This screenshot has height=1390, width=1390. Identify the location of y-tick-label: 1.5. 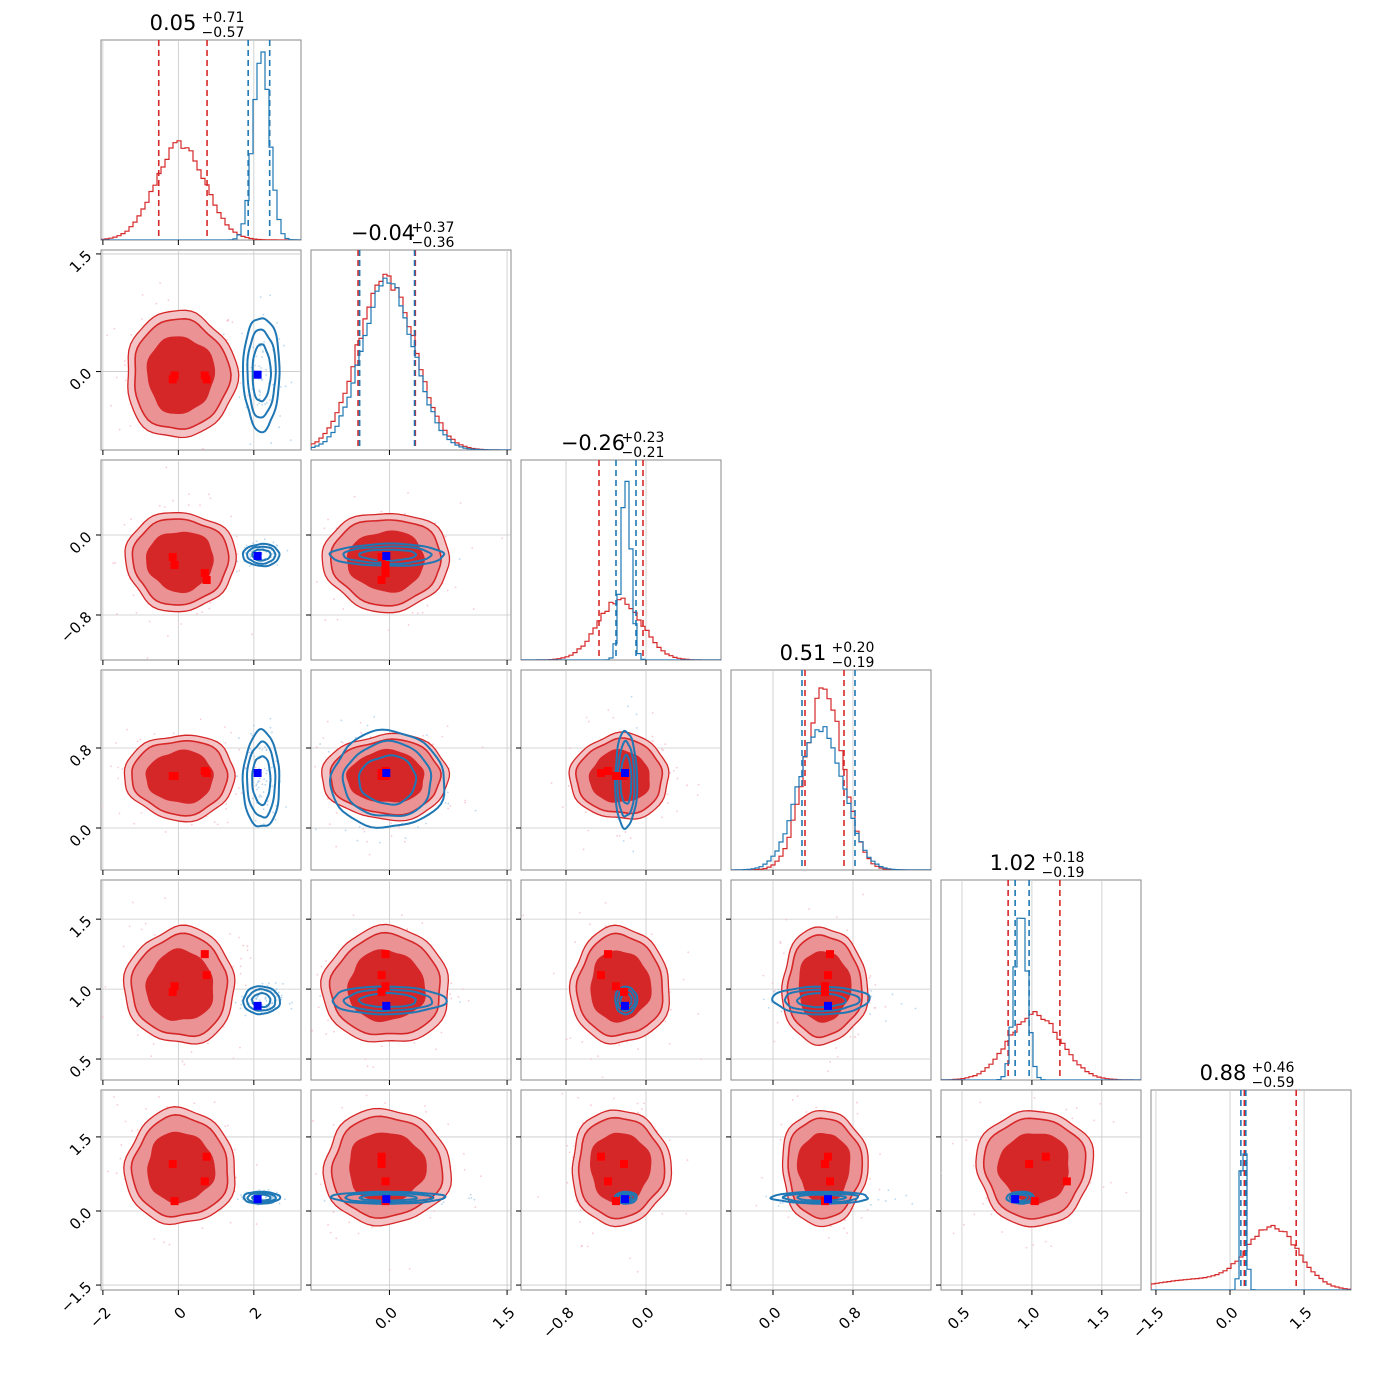
(81, 1145).